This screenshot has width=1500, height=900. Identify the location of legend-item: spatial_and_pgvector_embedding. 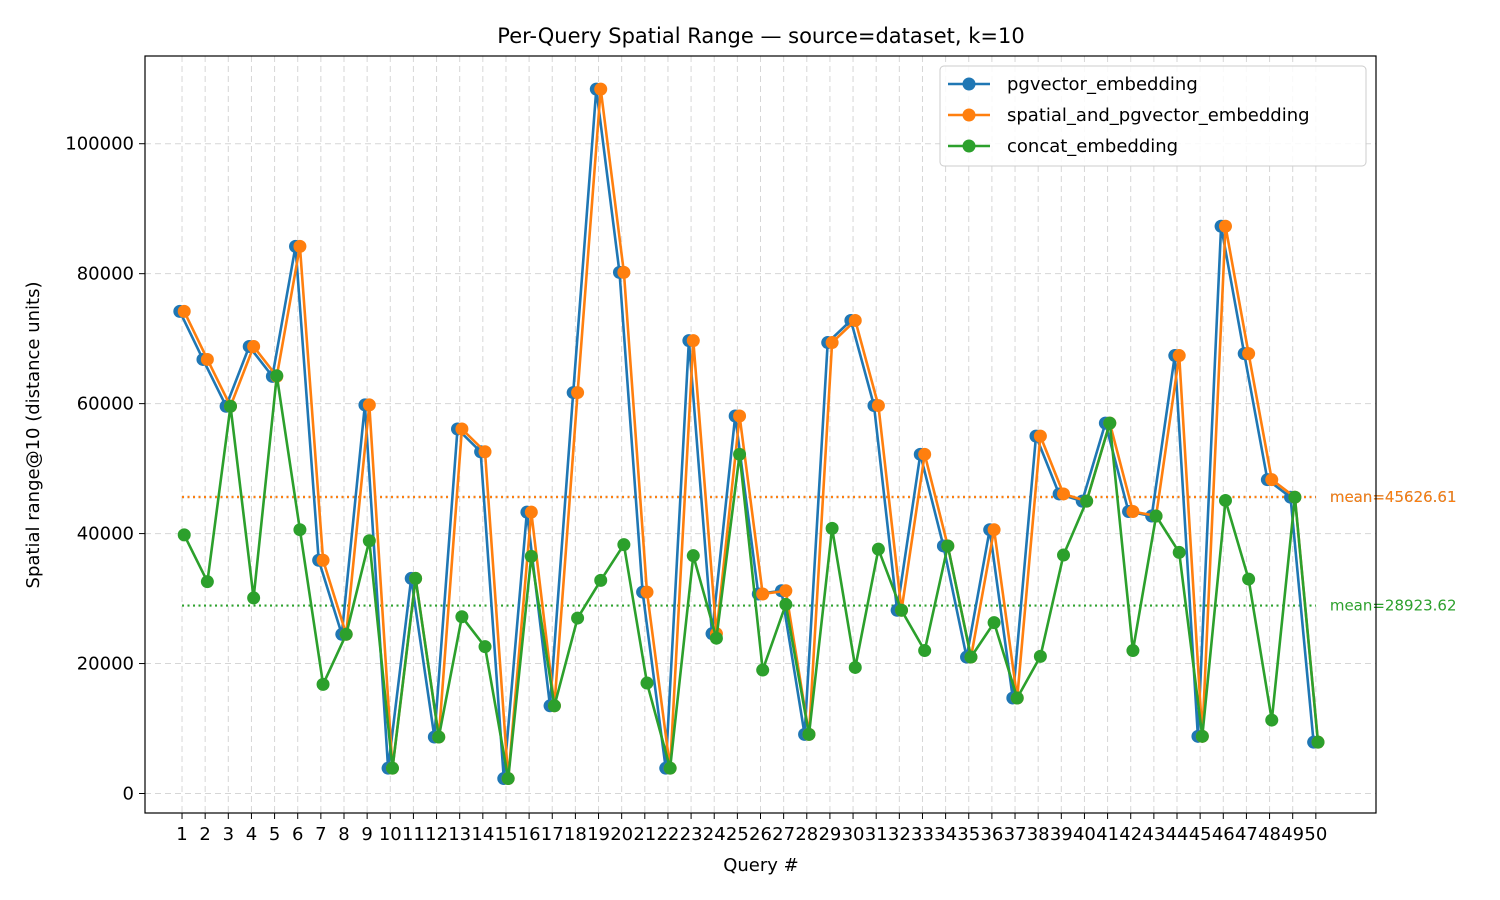
(1129, 115).